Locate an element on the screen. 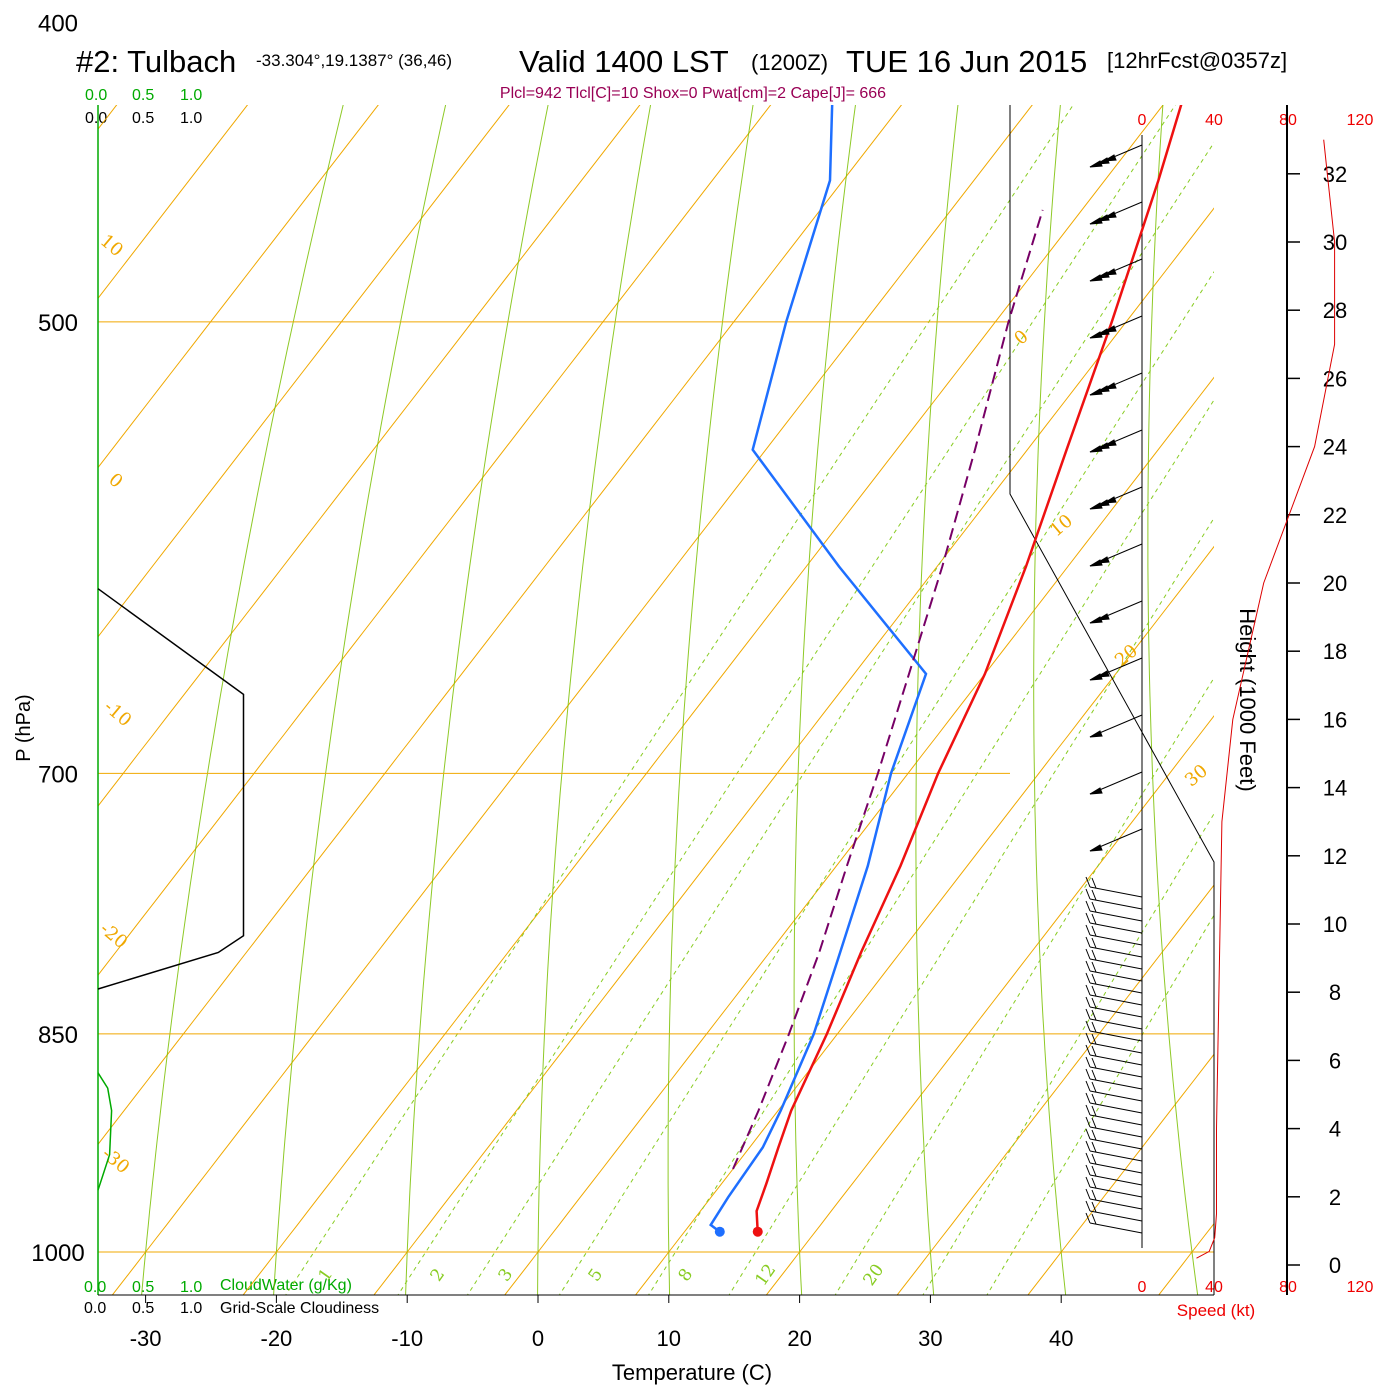 The image size is (1400, 1400). cloud-water-scale-top: 0.0 0.5 1.0 is located at coordinates (143, 95).